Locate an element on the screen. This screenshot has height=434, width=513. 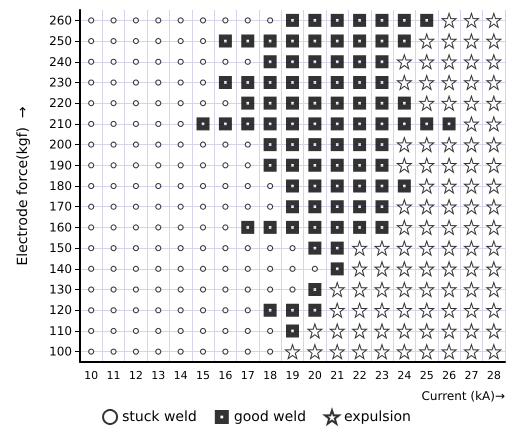
legend-label: expulsion is located at coordinates (377, 417).